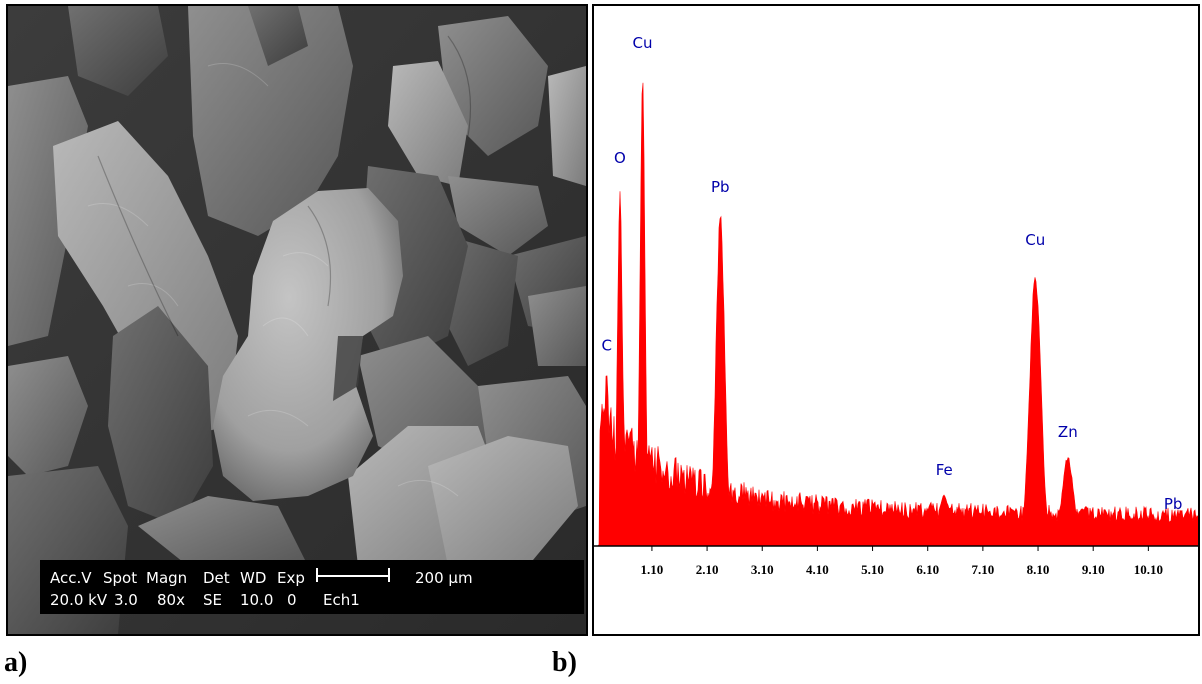 The height and width of the screenshot is (684, 1202). Describe the element at coordinates (606, 345) in the screenshot. I see `peak-label-c: C` at that location.